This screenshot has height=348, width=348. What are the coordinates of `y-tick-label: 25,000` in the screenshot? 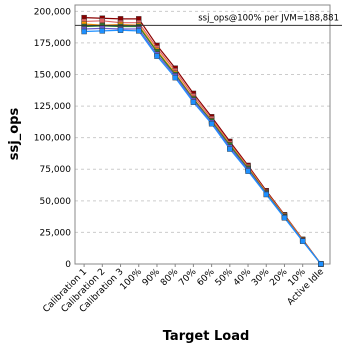 It's located at (56, 233).